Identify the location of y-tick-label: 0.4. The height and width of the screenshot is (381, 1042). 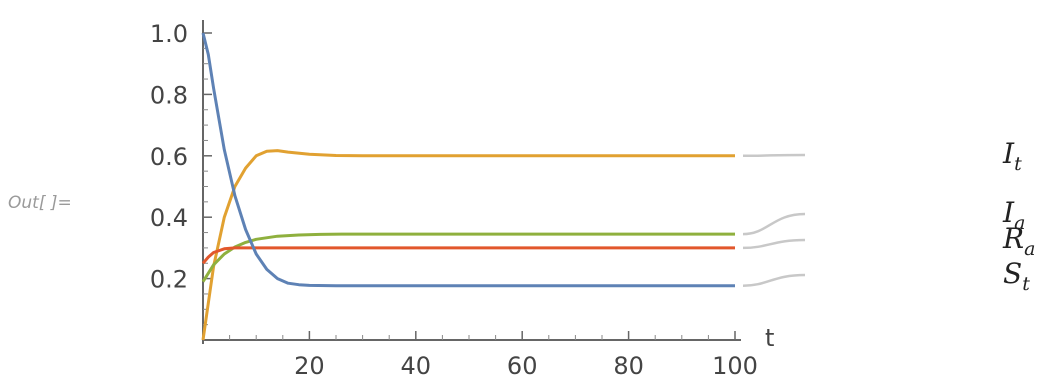
(169, 218).